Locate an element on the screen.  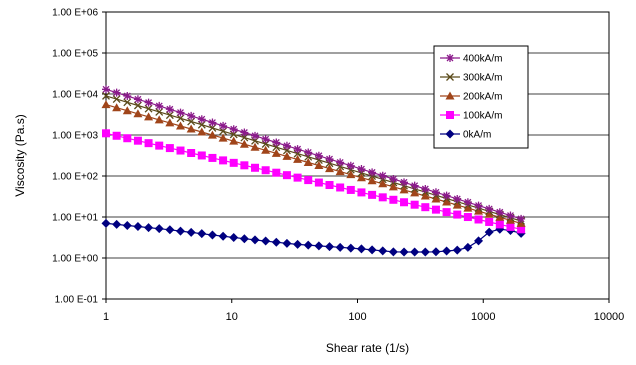
x-tick-label: 10000 is located at coordinates (609, 317).